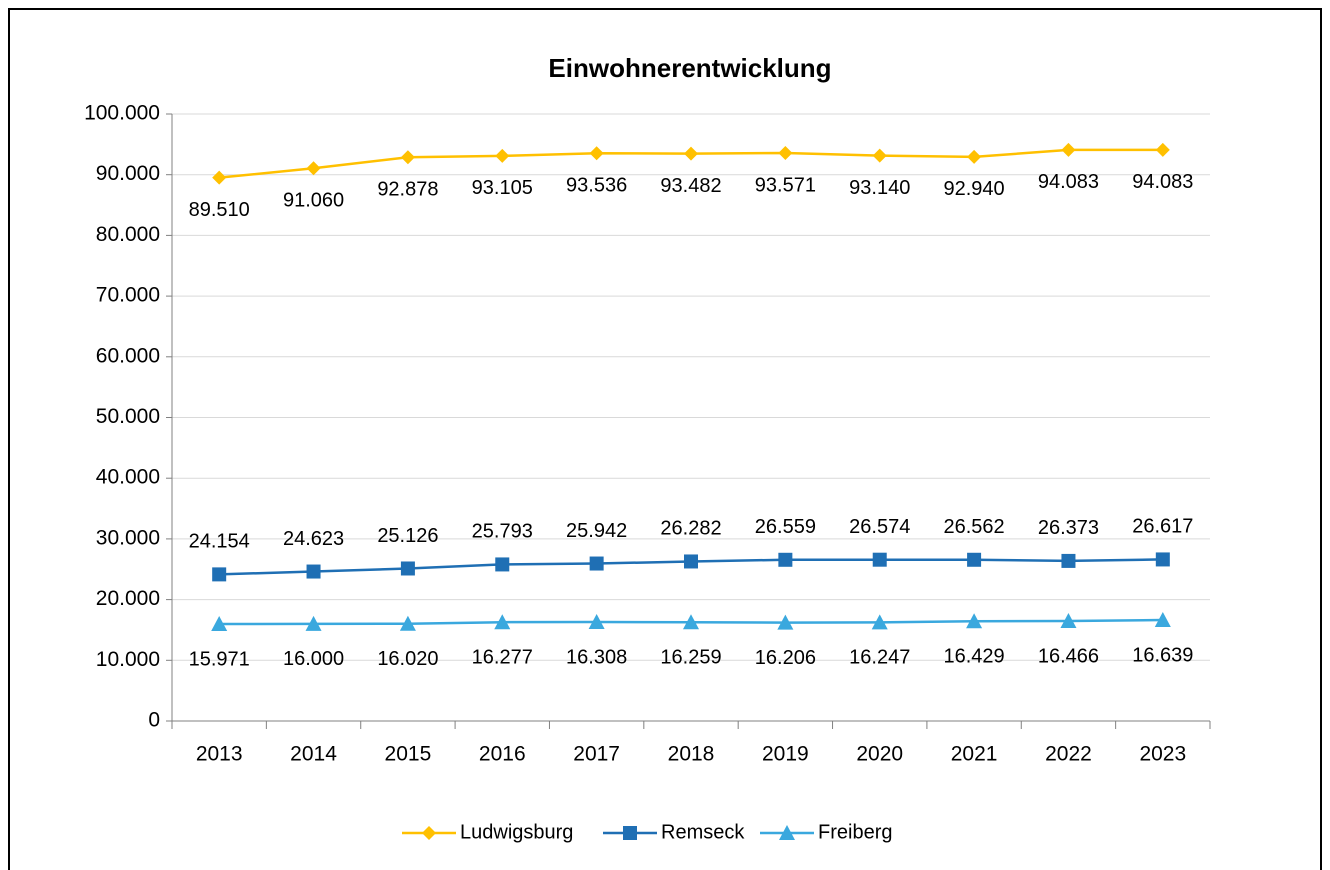 The width and height of the screenshot is (1330, 870). Describe the element at coordinates (690, 186) in the screenshot. I see `data-label: 93.482` at that location.